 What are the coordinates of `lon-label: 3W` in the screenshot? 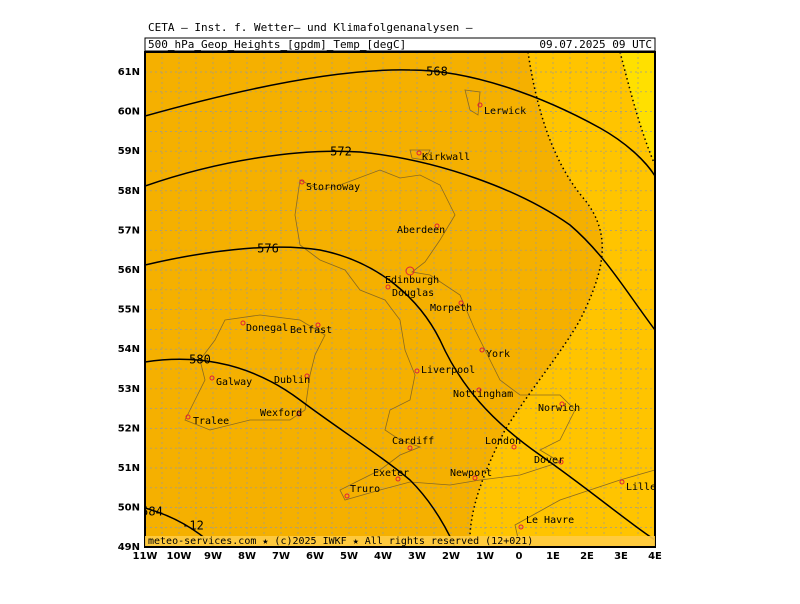 It's located at (417, 556).